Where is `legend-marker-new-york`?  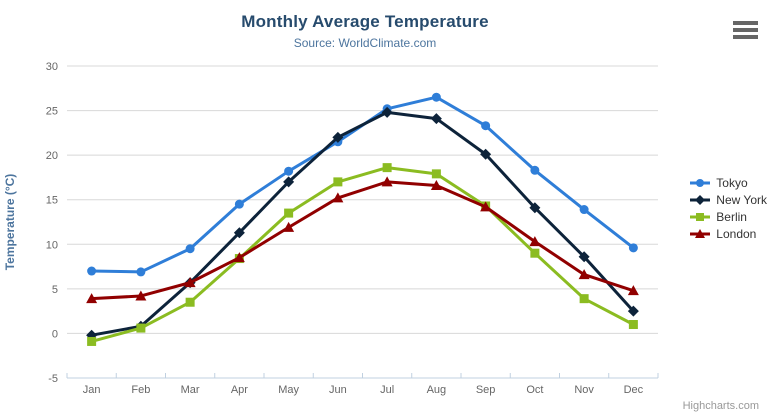 legend-marker-new-york is located at coordinates (700, 199).